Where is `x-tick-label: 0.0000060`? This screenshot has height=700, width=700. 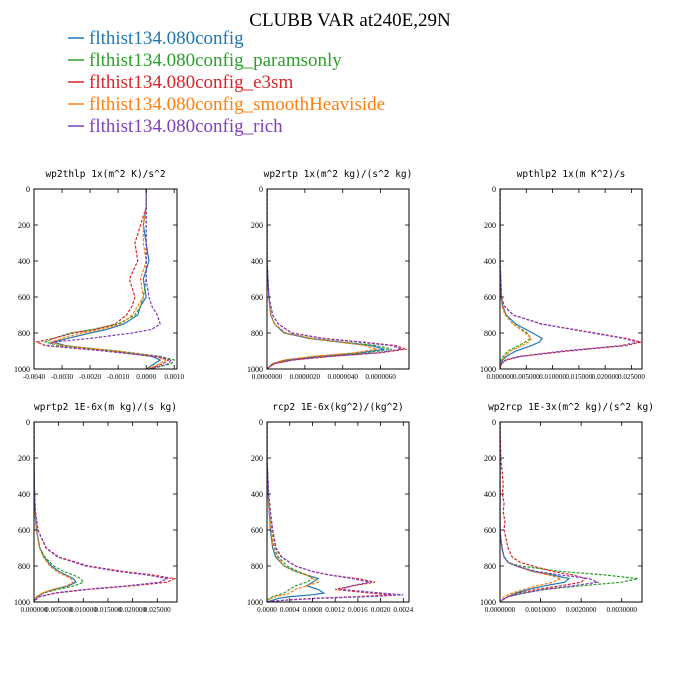 x-tick-label: 0.0000060 is located at coordinates (380, 377).